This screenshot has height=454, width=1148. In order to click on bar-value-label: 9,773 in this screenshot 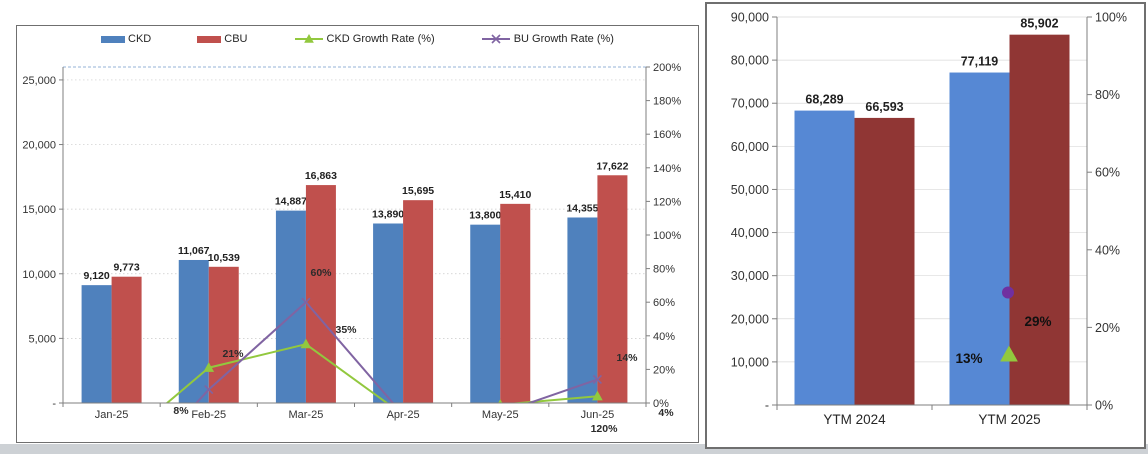, I will do `click(126, 268)`.